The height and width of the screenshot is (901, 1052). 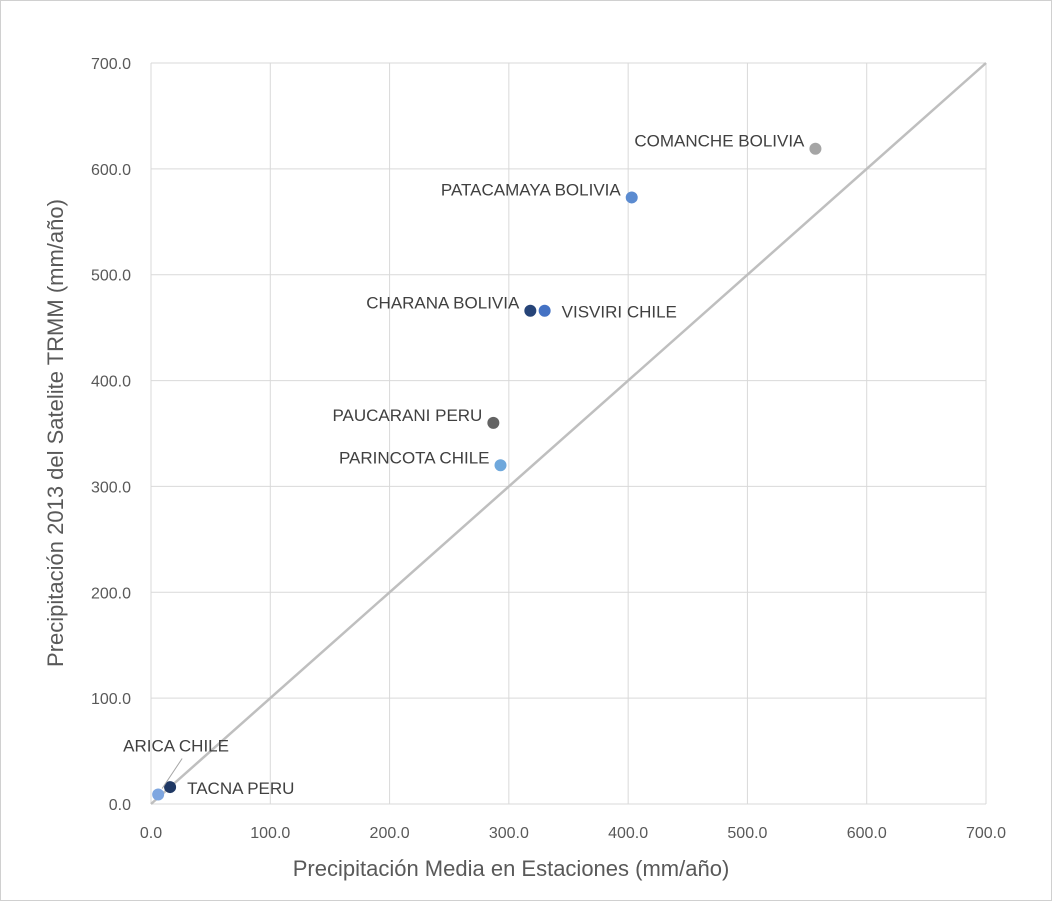 I want to click on x-tick-label: 100.0, so click(x=270, y=833).